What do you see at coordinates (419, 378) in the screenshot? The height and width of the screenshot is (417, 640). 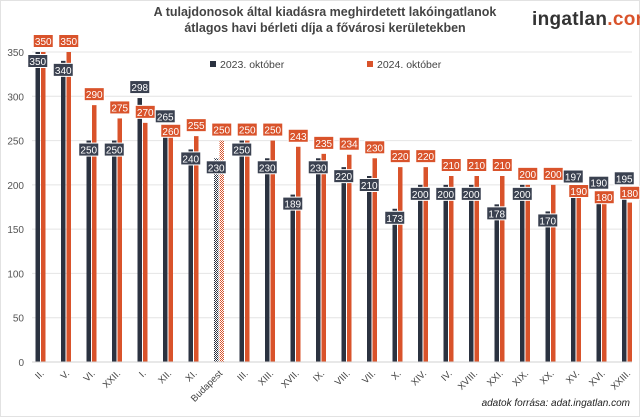 I see `x-tick-label: XIV.` at bounding box center [419, 378].